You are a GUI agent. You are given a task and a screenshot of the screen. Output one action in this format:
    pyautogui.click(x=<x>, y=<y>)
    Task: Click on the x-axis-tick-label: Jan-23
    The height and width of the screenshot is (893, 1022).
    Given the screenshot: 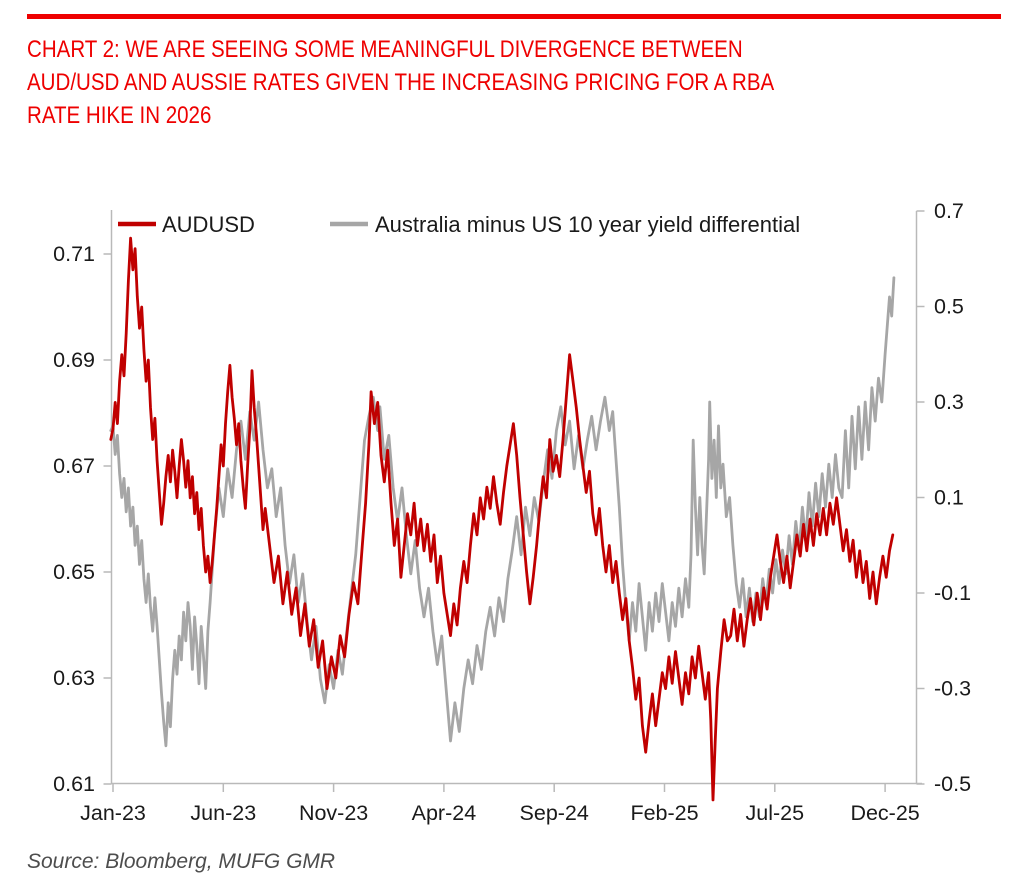 What is the action you would take?
    pyautogui.click(x=113, y=813)
    